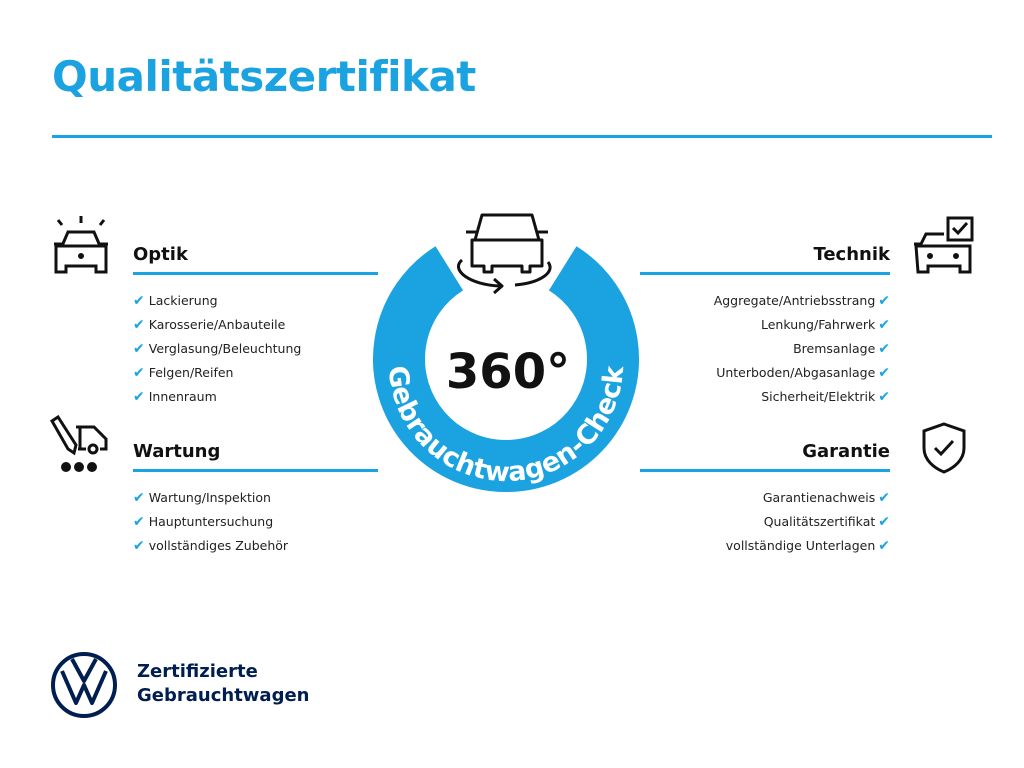 The height and width of the screenshot is (768, 1024). What do you see at coordinates (522, 136) in the screenshot?
I see `title-divider` at bounding box center [522, 136].